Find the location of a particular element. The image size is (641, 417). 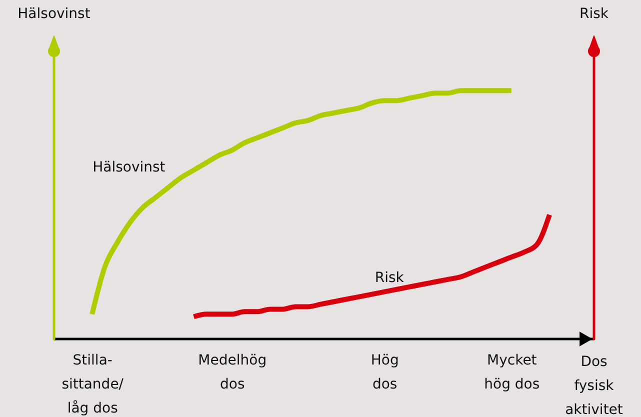

series-label: Risk is located at coordinates (389, 278).